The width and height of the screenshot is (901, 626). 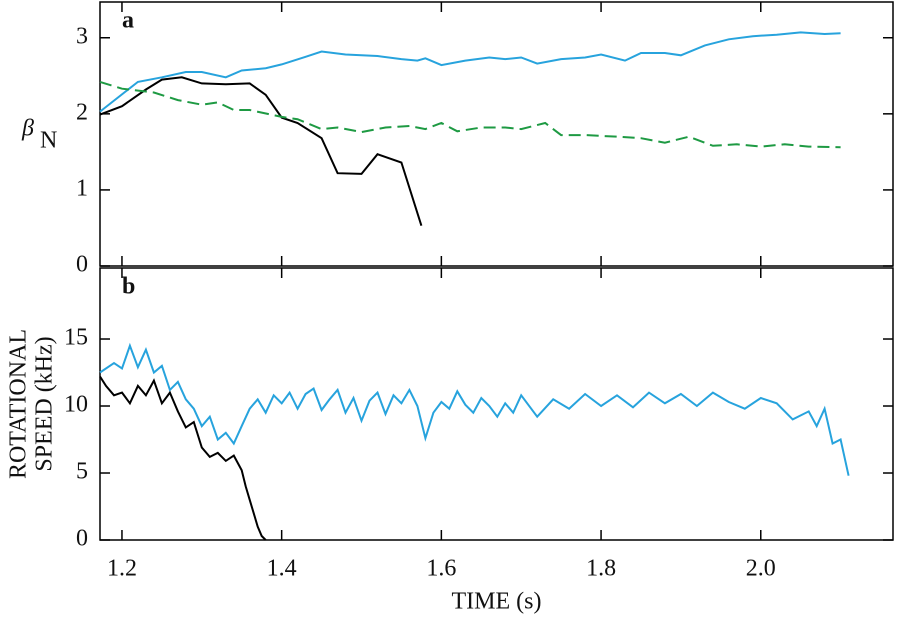 I want to click on x-tick-label: 1.8, so click(x=601, y=569).